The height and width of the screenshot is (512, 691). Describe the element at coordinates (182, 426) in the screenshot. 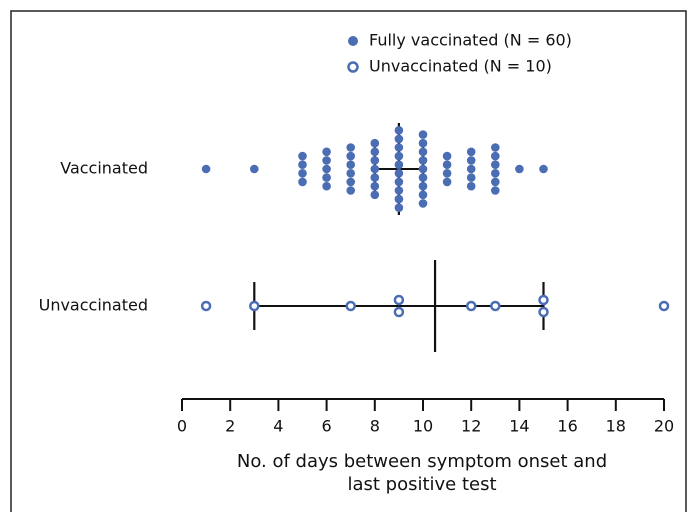

I see `x-tick-label: 0` at that location.